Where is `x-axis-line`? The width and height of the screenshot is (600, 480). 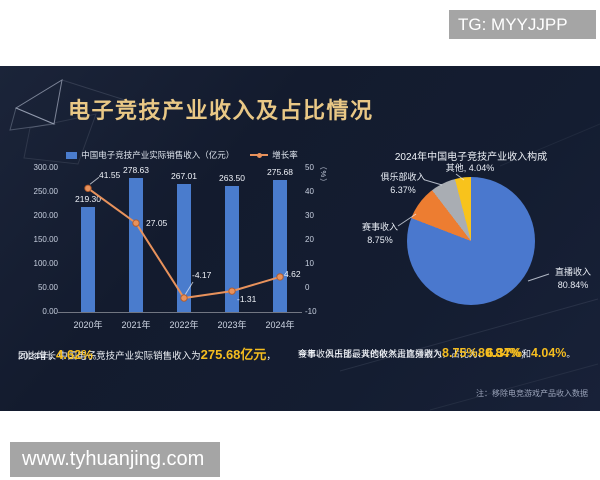 x-axis-line is located at coordinates (180, 312).